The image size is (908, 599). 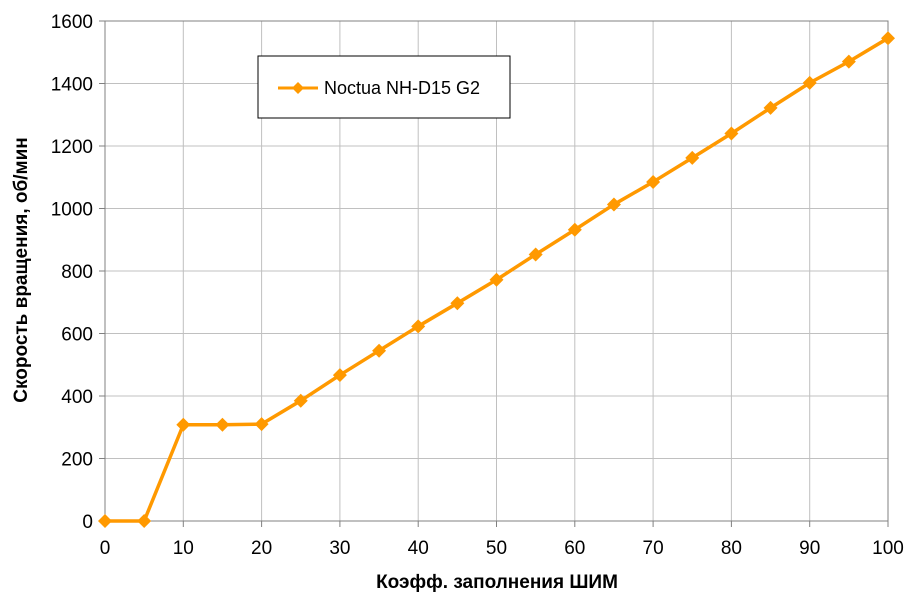 I want to click on legend: Noctua NH-D15 G2, so click(x=384, y=87).